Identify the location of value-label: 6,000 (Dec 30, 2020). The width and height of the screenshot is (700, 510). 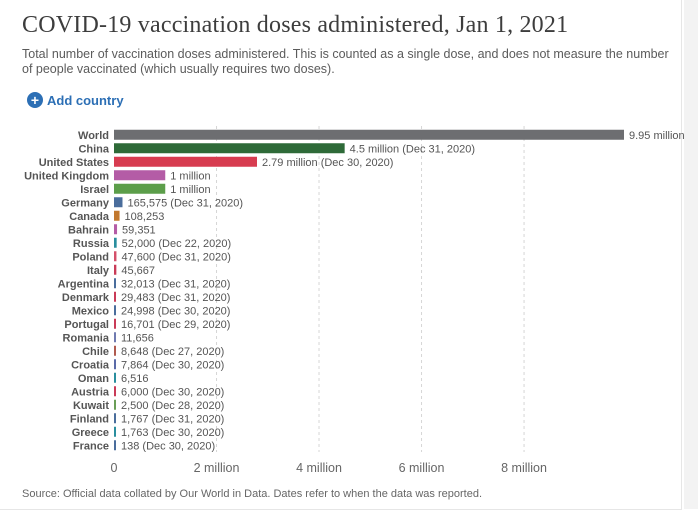
(172, 392).